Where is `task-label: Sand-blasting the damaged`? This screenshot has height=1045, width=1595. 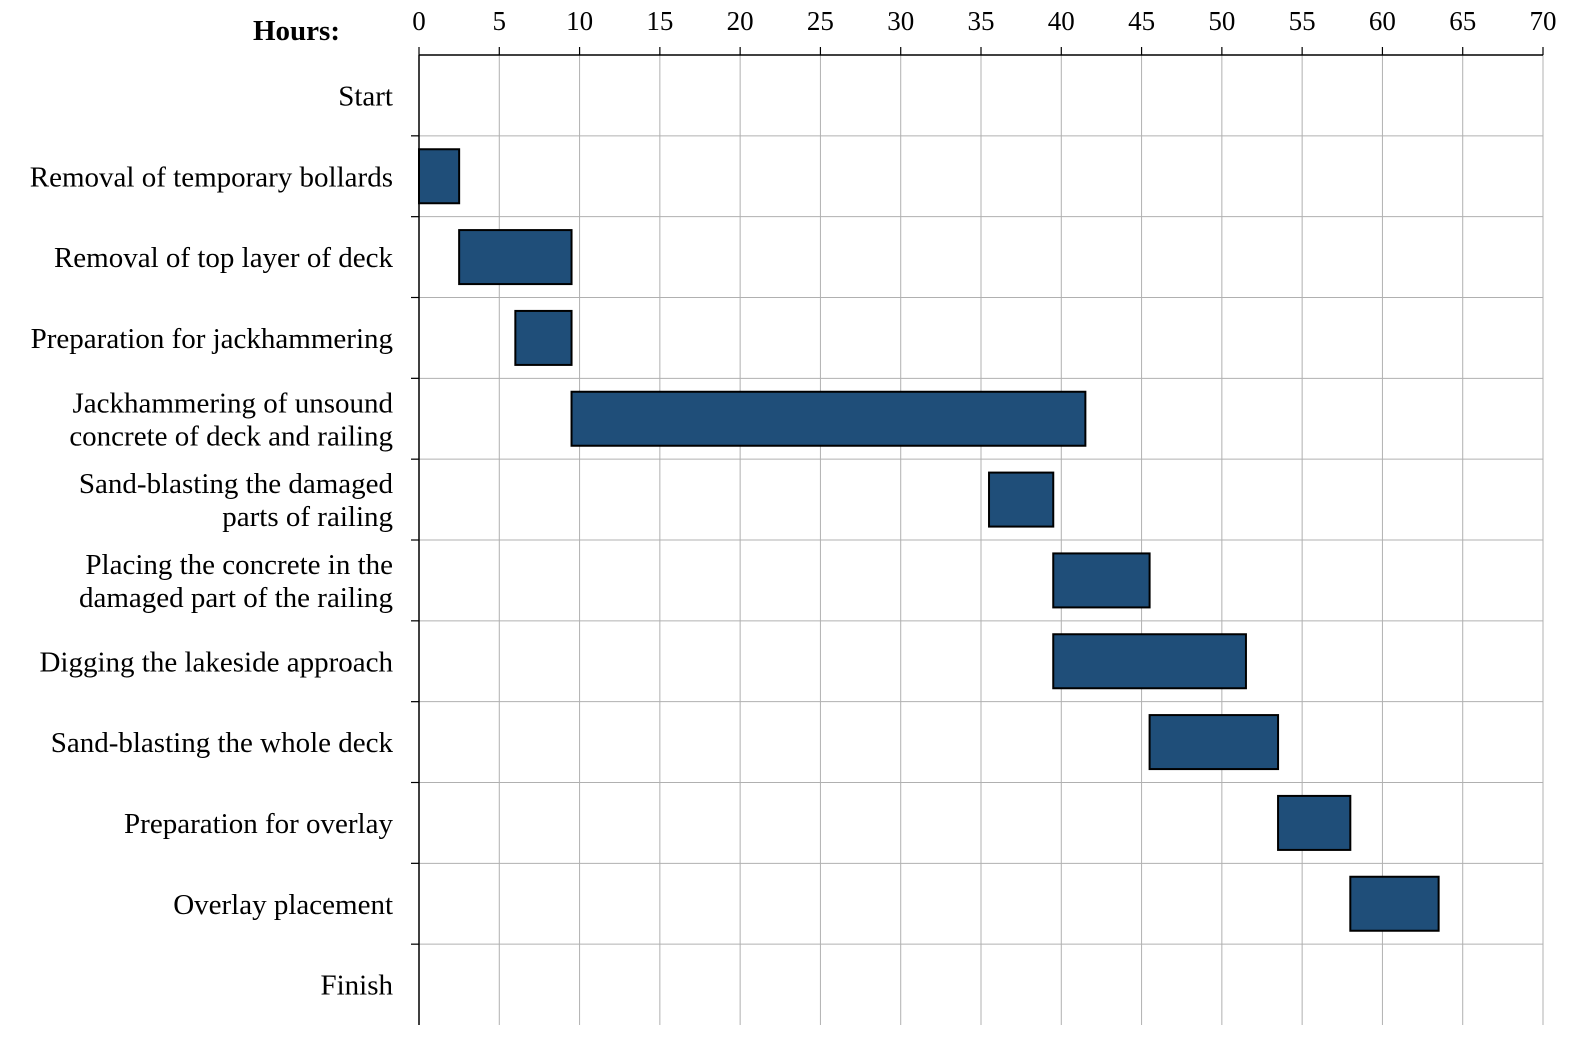
task-label: Sand-blasting the damaged is located at coordinates (236, 484).